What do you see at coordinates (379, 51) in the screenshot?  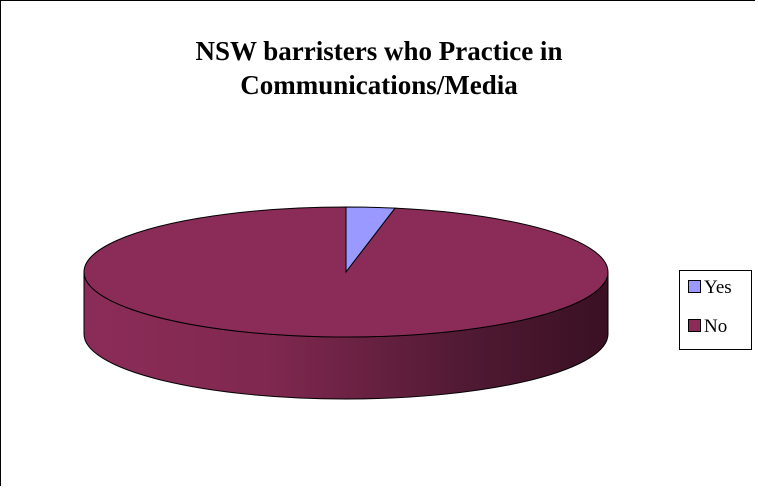 I see `chart-title-line-1: NSW barristers who Practice in` at bounding box center [379, 51].